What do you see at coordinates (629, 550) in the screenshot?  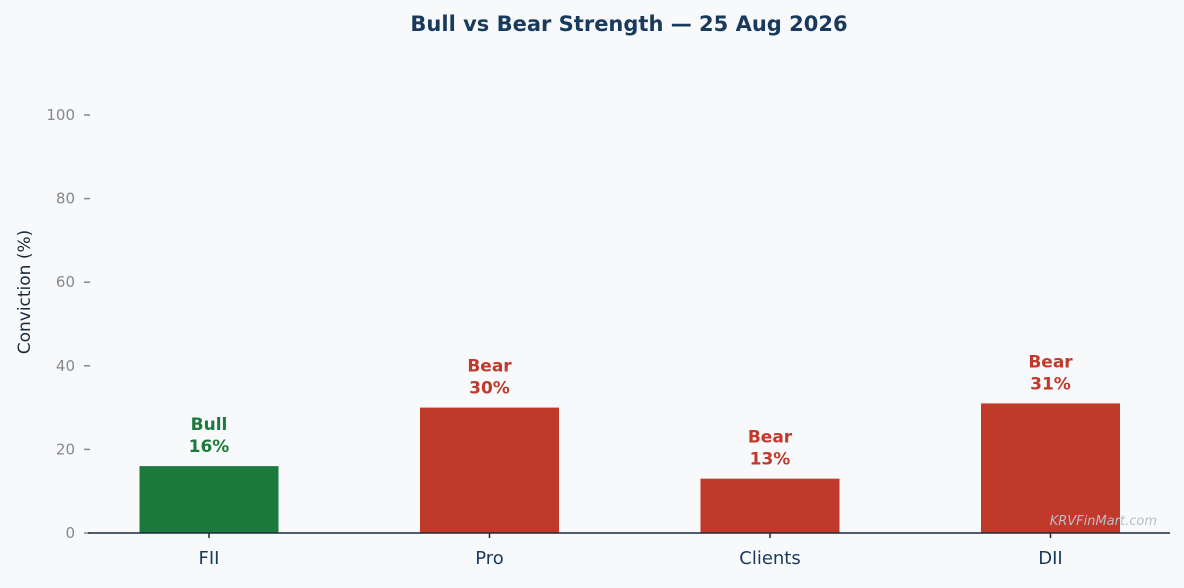 I see `x-axis: FII Pro Clients DII` at bounding box center [629, 550].